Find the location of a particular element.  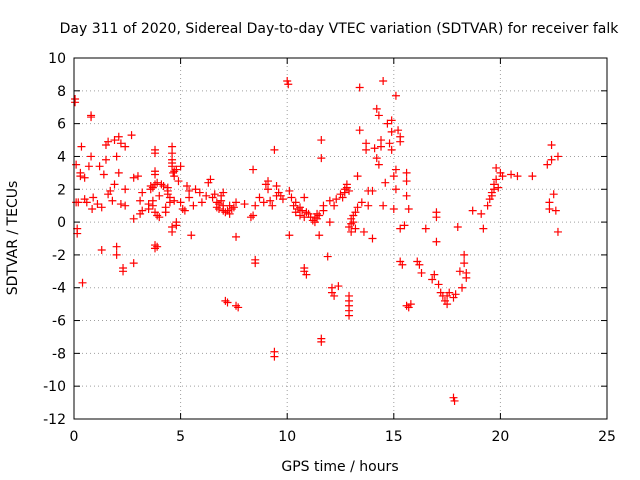

y-tick-label: -2 is located at coordinates (59, 256).